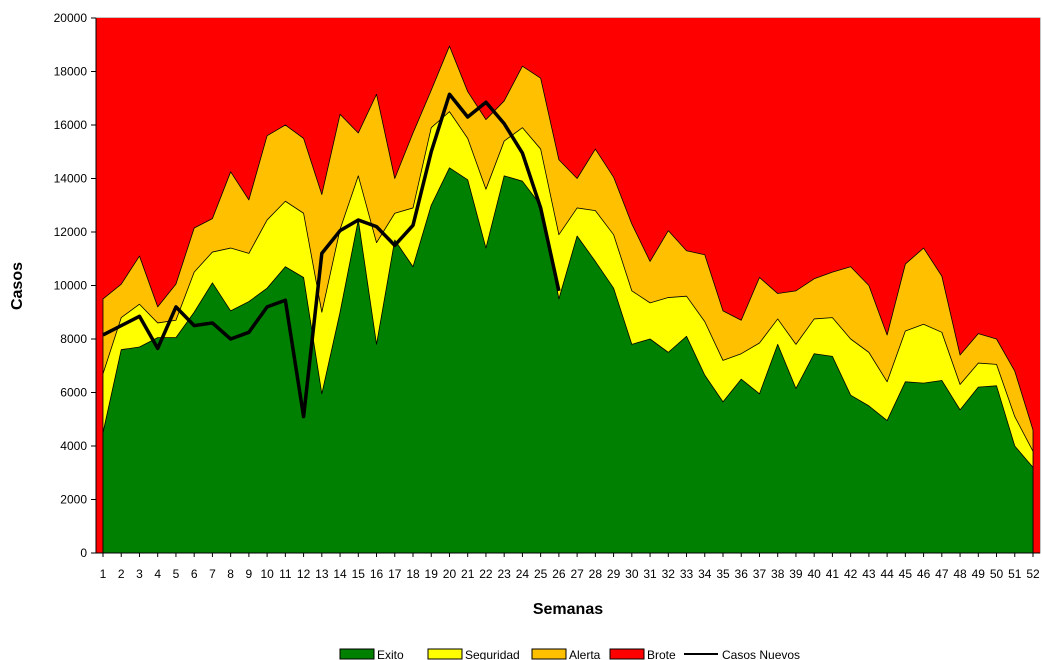  What do you see at coordinates (230, 574) in the screenshot?
I see `x-tick-label: 8` at bounding box center [230, 574].